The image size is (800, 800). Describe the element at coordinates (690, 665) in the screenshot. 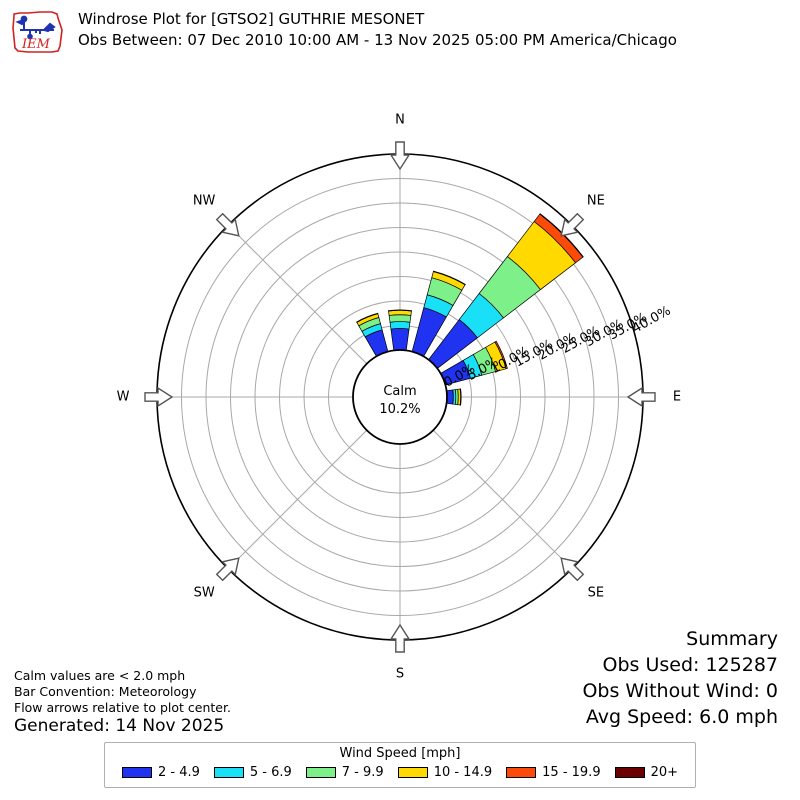

I see `summary-obs-used: Obs Used: 125287` at that location.